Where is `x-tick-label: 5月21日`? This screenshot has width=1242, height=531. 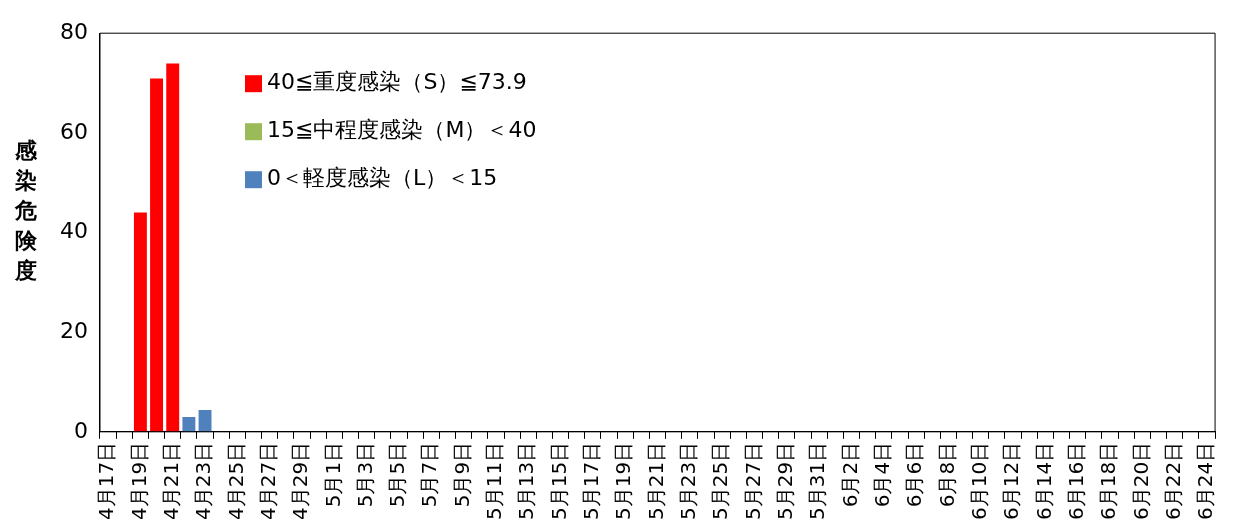
x-tick-label: 5月21日 is located at coordinates (655, 481).